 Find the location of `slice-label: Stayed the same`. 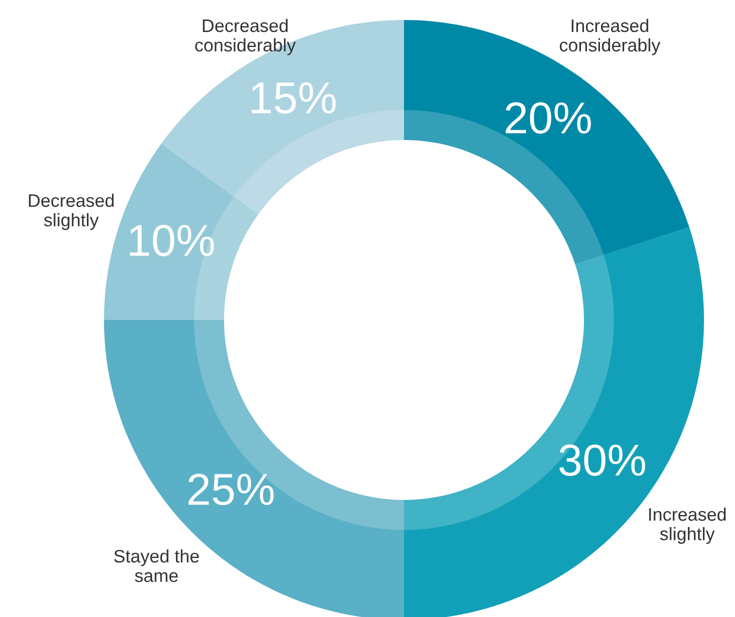

slice-label: Stayed the same is located at coordinates (156, 565).